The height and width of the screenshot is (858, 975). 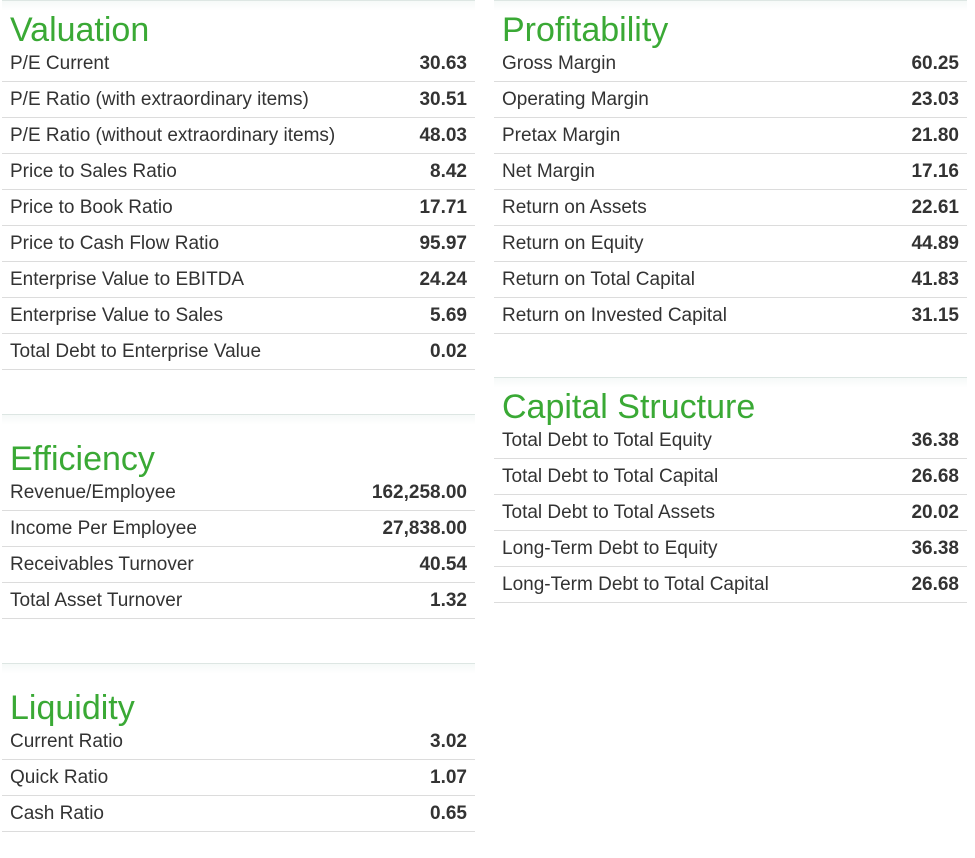 What do you see at coordinates (448, 777) in the screenshot?
I see `metric-value: 1.07` at bounding box center [448, 777].